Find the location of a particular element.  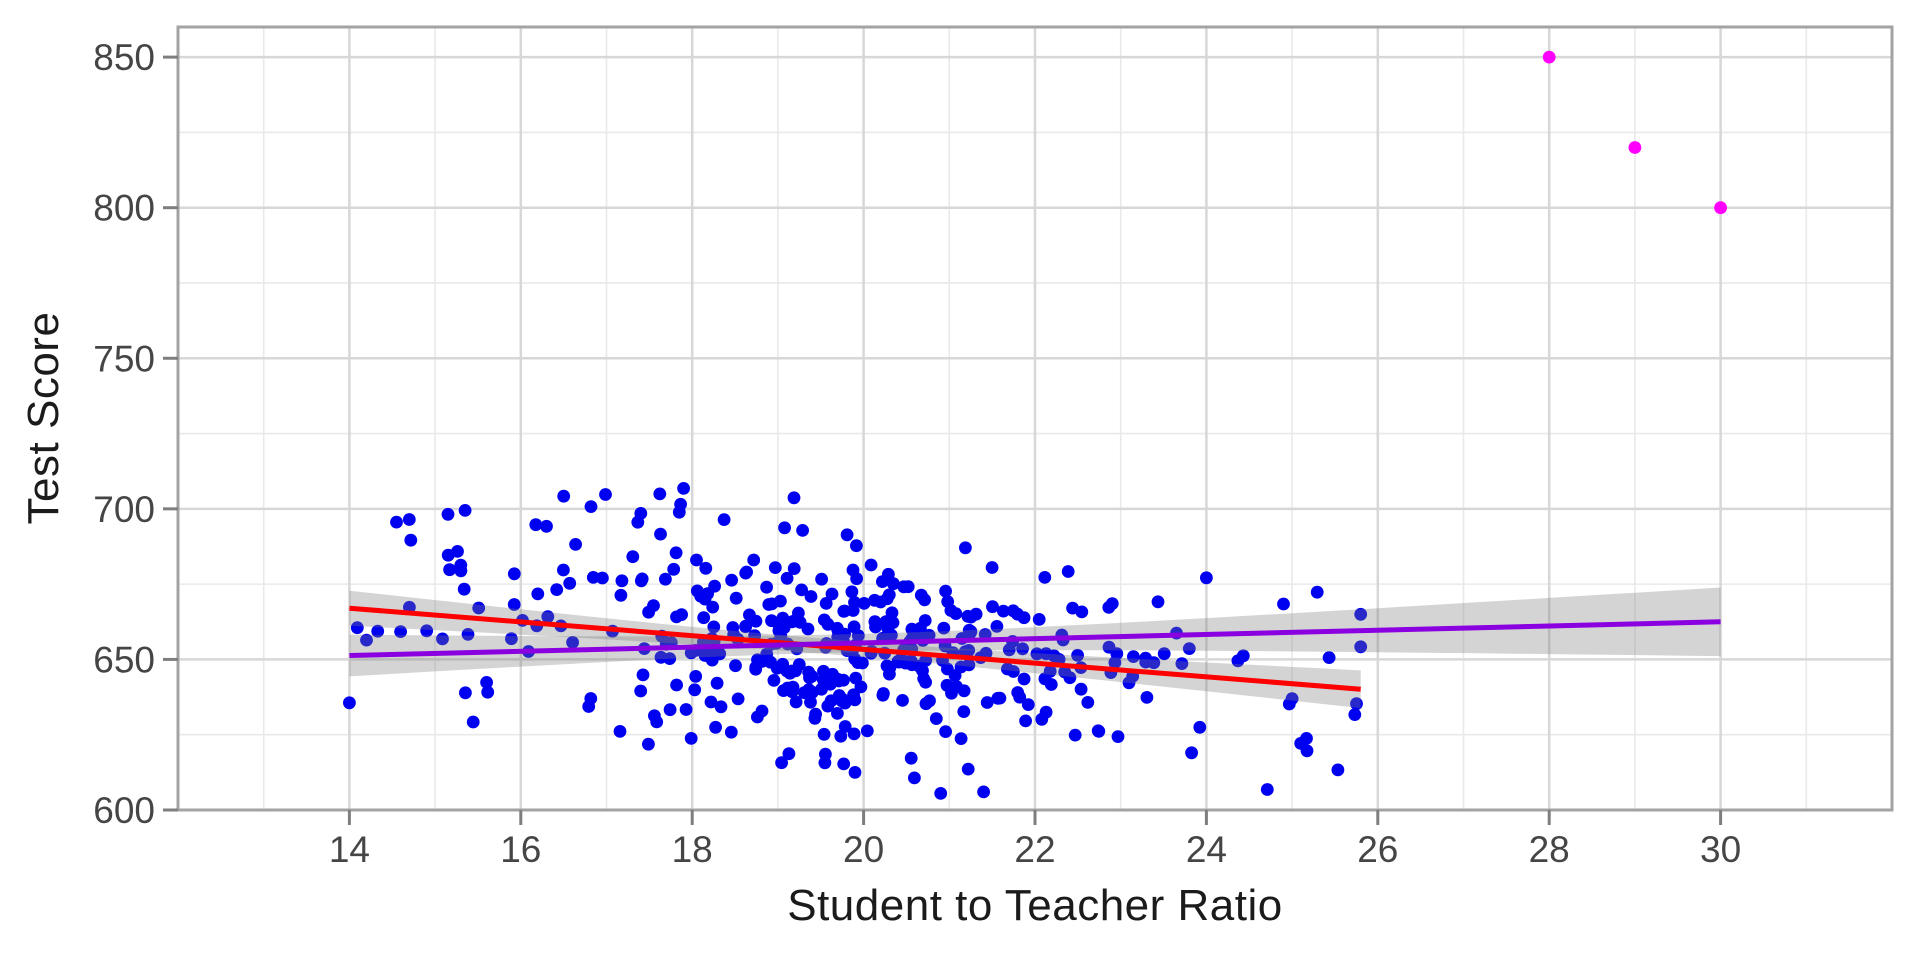

x-tick-label: 16 is located at coordinates (520, 849).